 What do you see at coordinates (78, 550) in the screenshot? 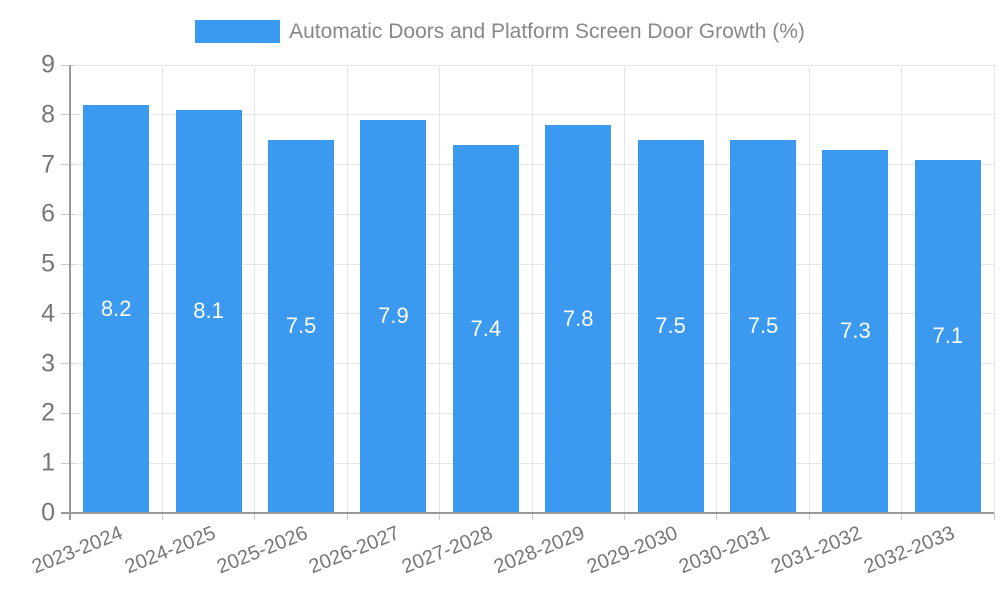
I see `x-axis-tick-label: 2023-2024` at bounding box center [78, 550].